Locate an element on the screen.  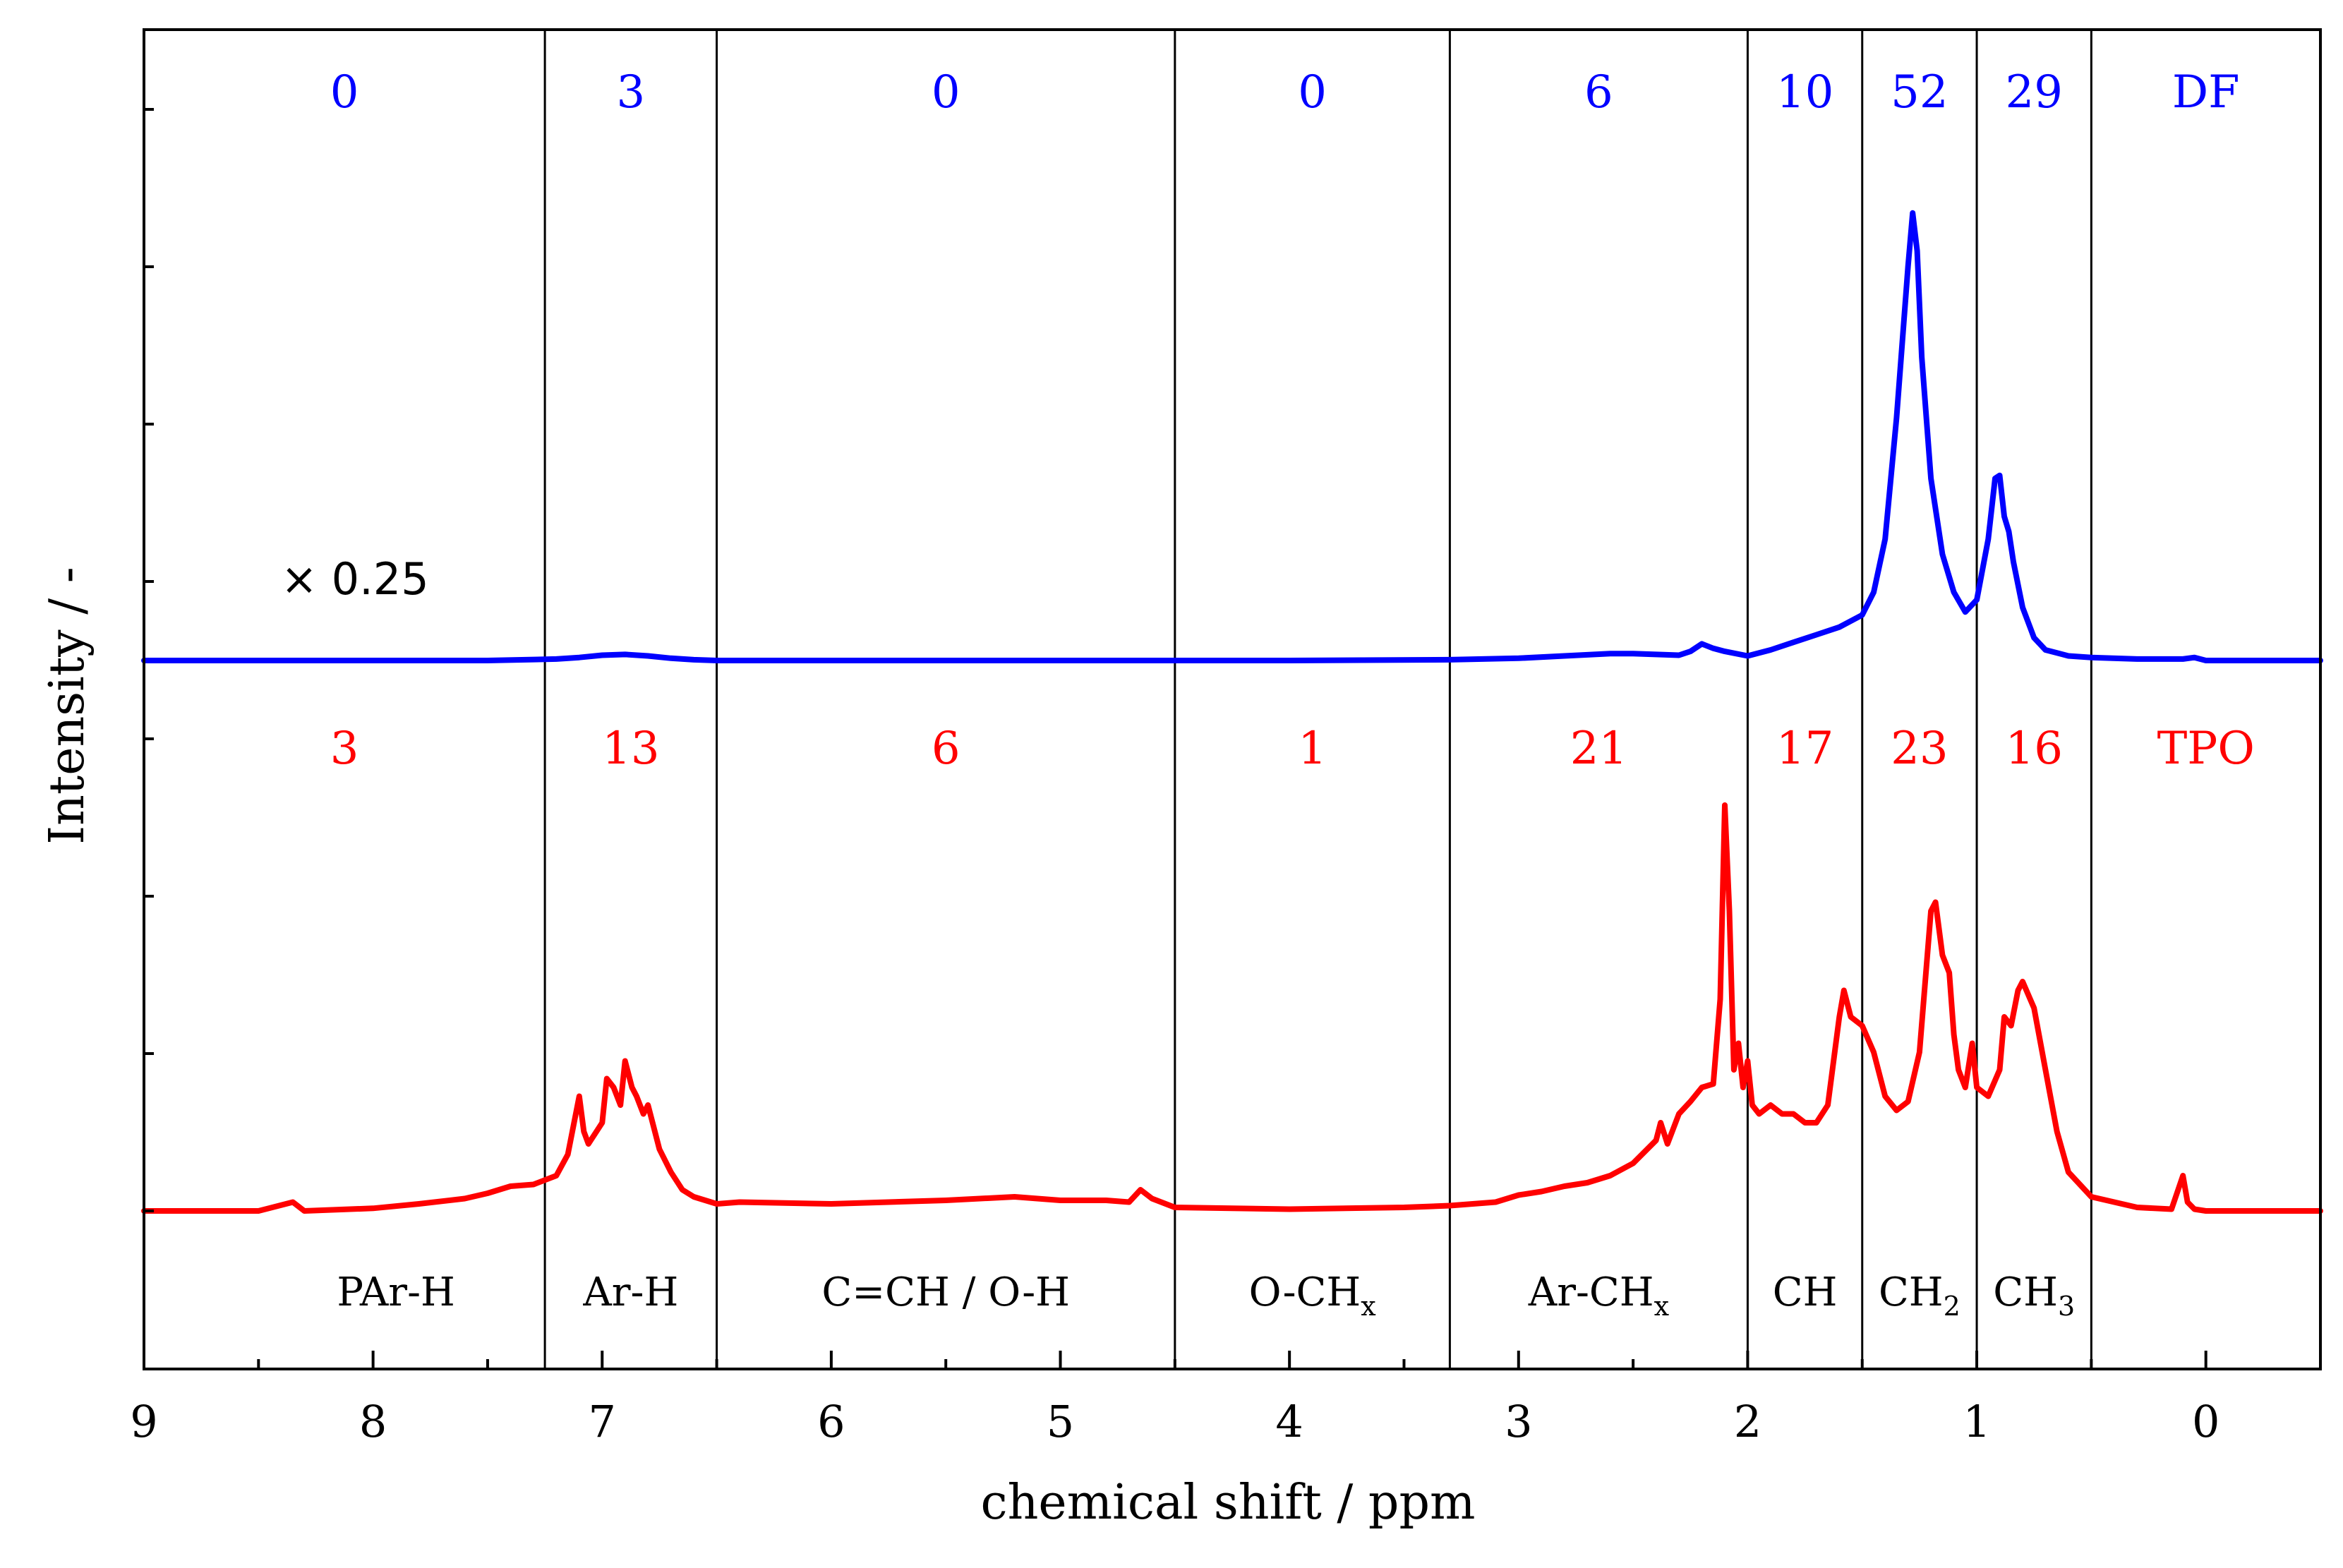
region-count: 29 is located at coordinates (2033, 93).